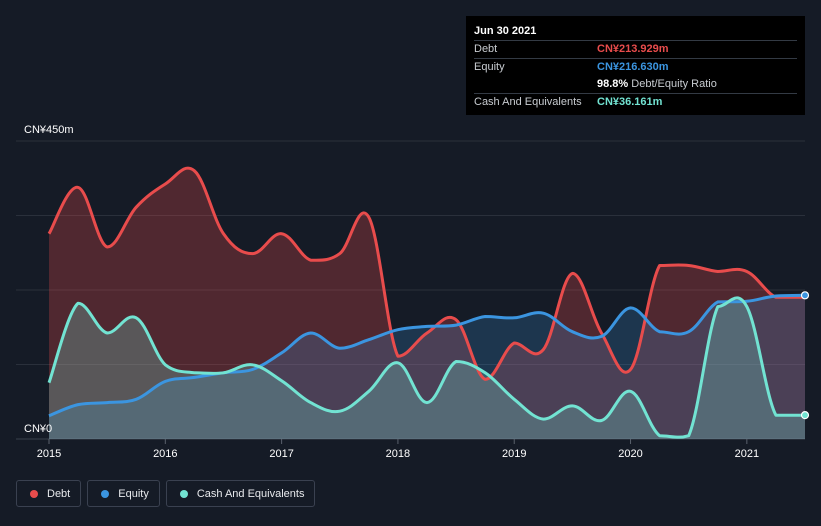 Image resolution: width=821 pixels, height=526 pixels. Describe the element at coordinates (165, 454) in the screenshot. I see `x-tick-label: 2016` at that location.